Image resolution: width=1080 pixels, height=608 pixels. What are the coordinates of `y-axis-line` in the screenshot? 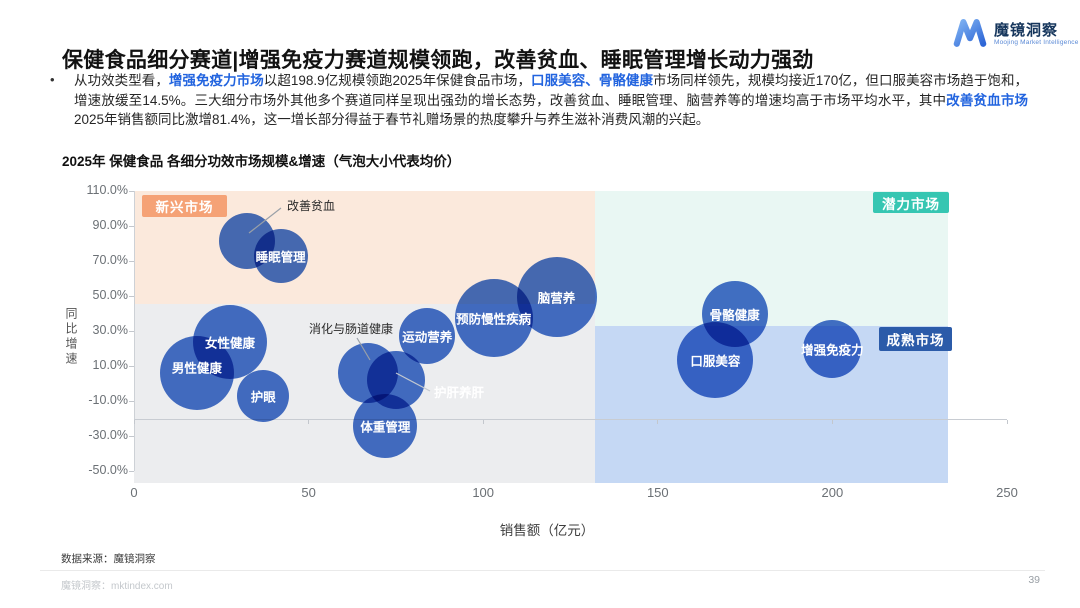 It's located at (134, 331).